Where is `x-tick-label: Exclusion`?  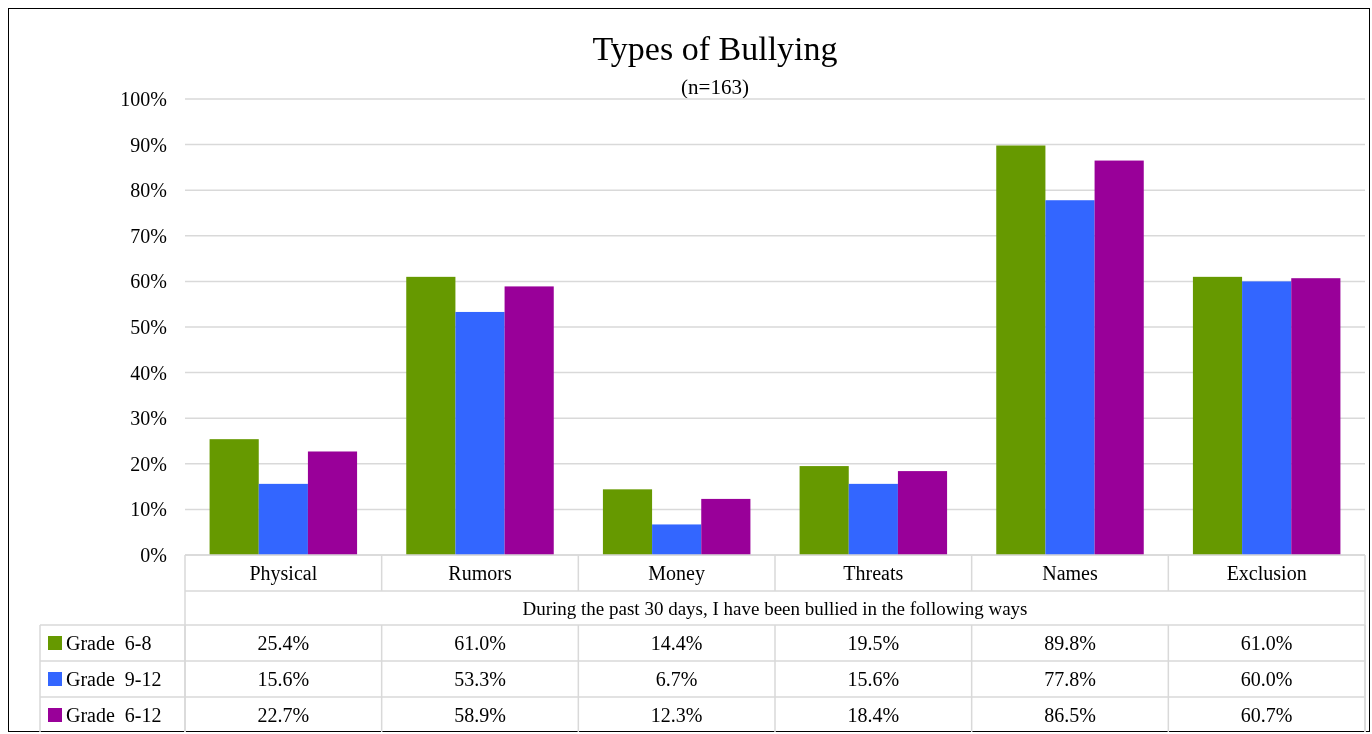
x-tick-label: Exclusion is located at coordinates (1266, 573).